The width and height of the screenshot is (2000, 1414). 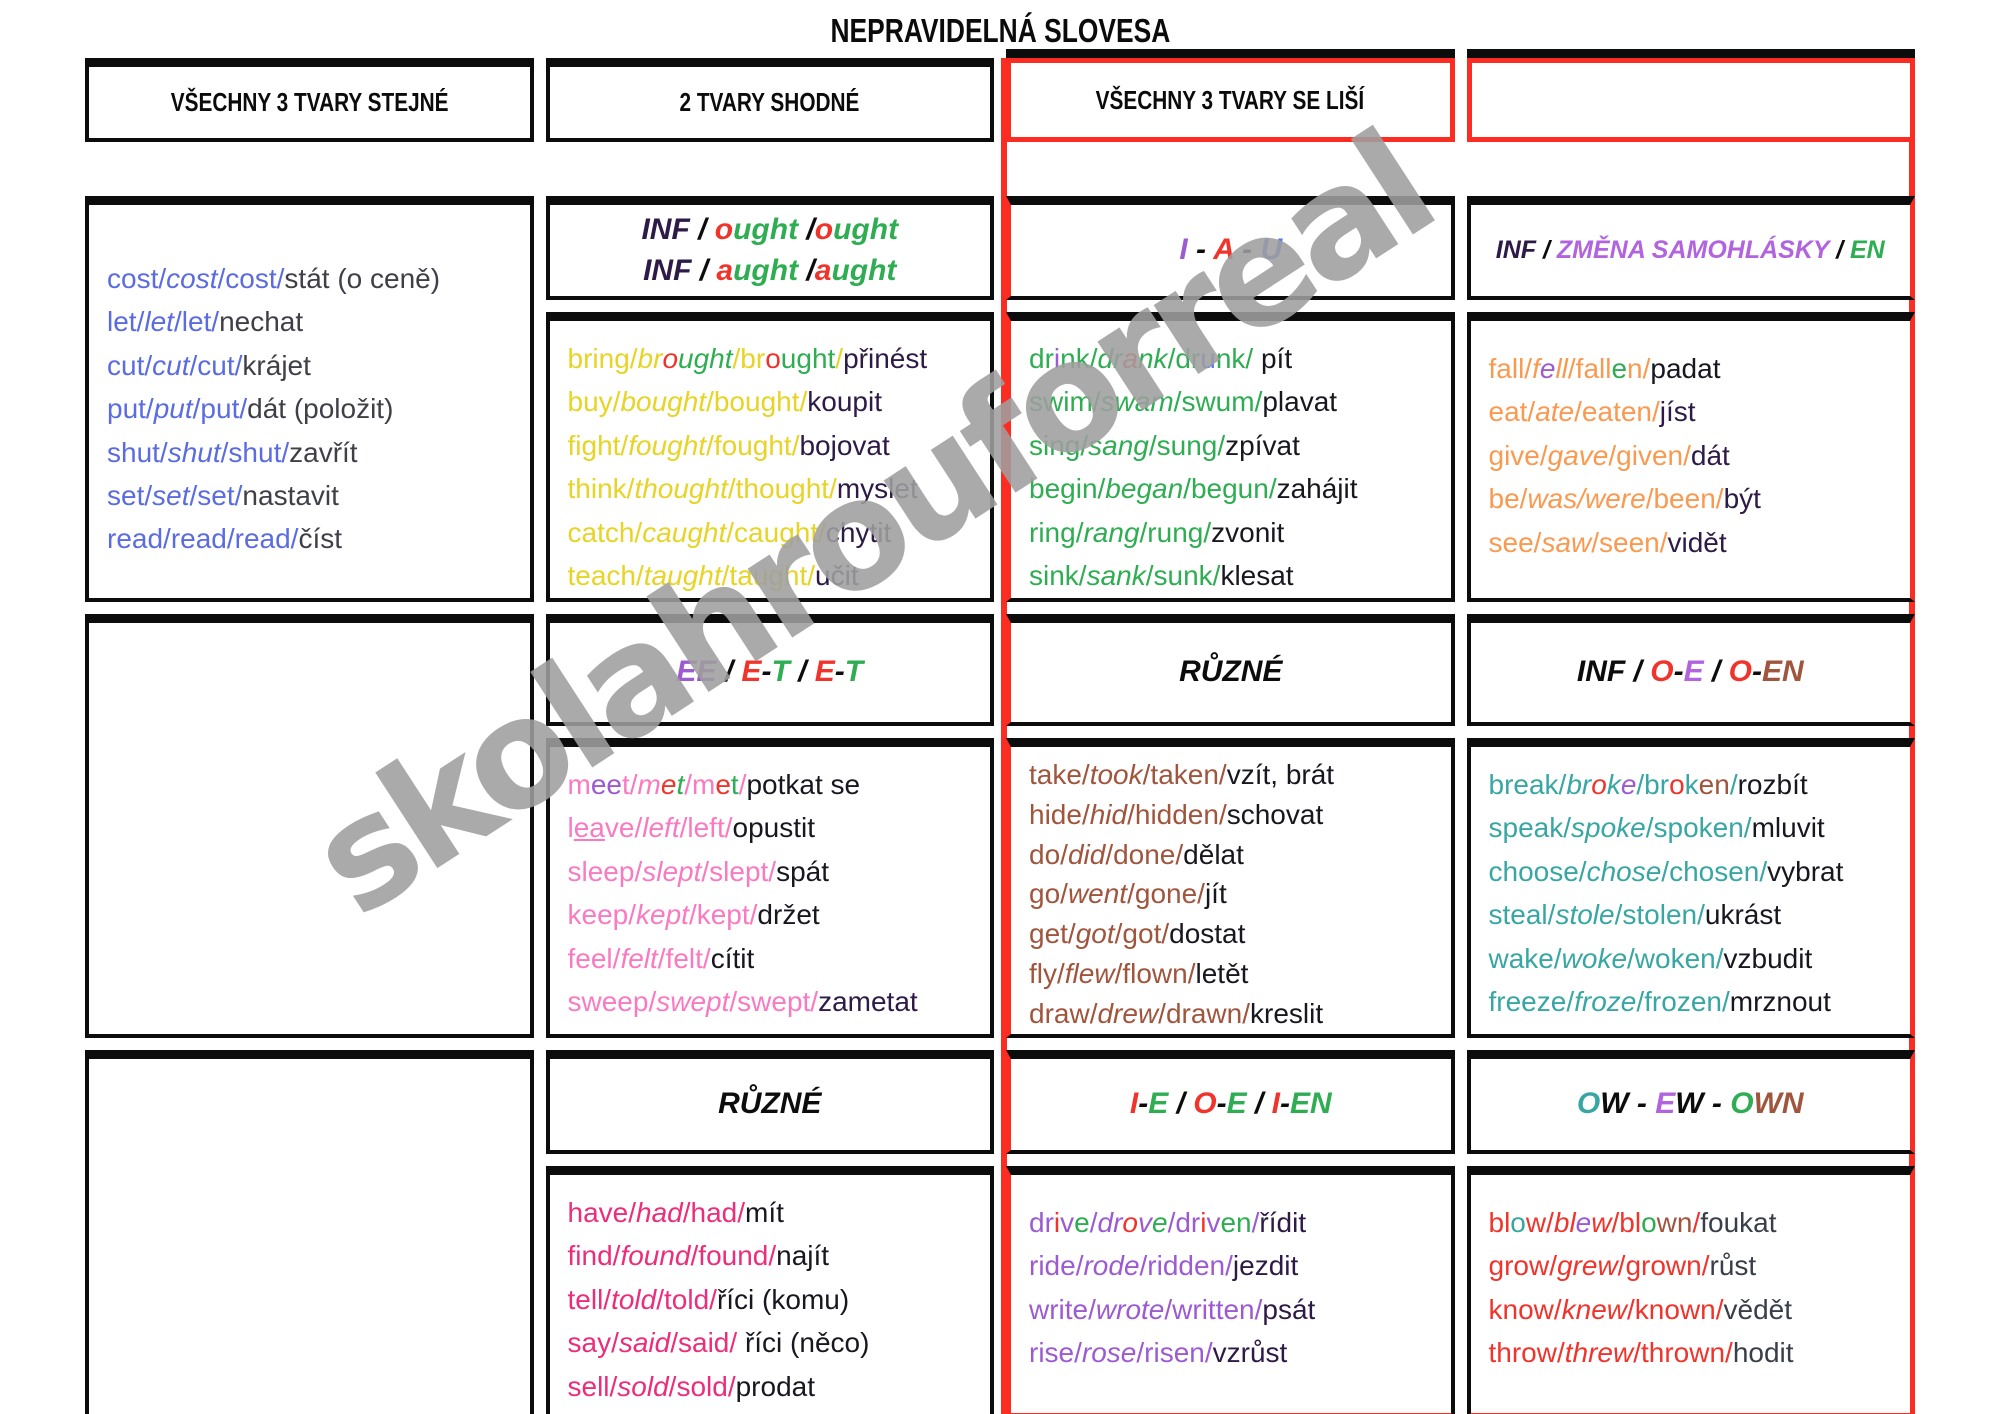 What do you see at coordinates (662, 915) in the screenshot?
I see `verb-segment: kept` at bounding box center [662, 915].